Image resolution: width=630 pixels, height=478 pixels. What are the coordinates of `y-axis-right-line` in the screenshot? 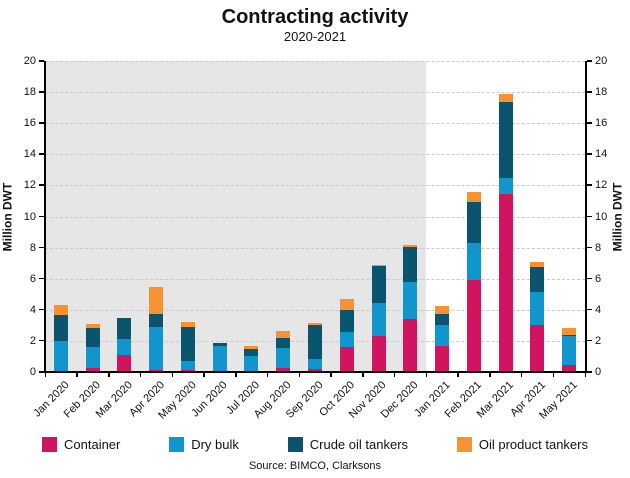 It's located at (586, 217).